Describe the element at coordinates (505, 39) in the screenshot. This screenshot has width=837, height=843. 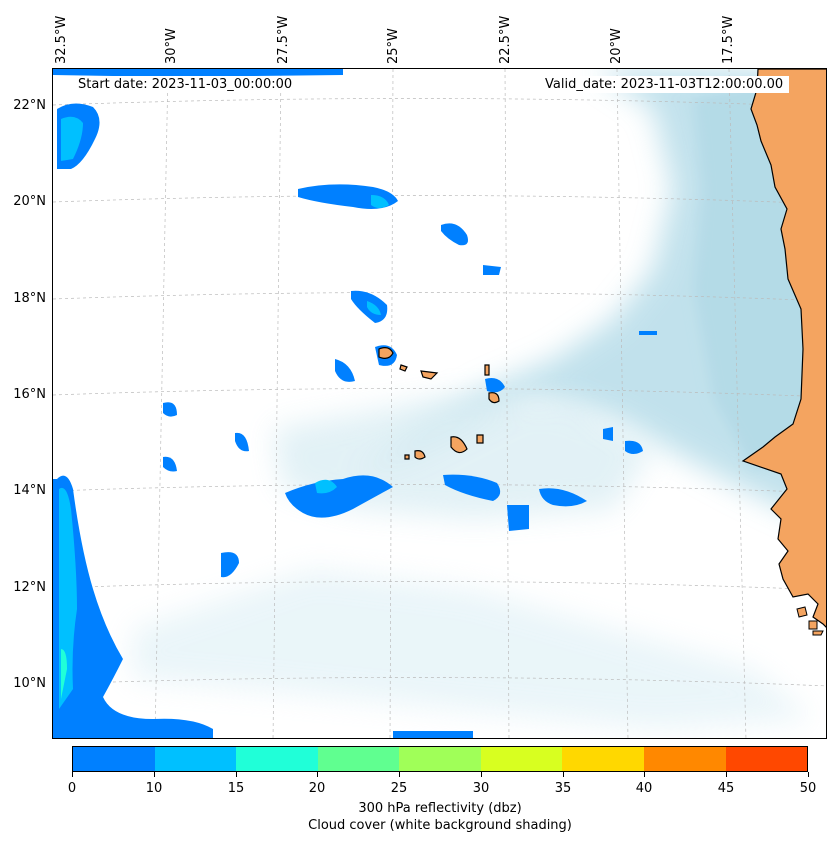
I see `lon-label-22.5w: 22.5°W` at that location.